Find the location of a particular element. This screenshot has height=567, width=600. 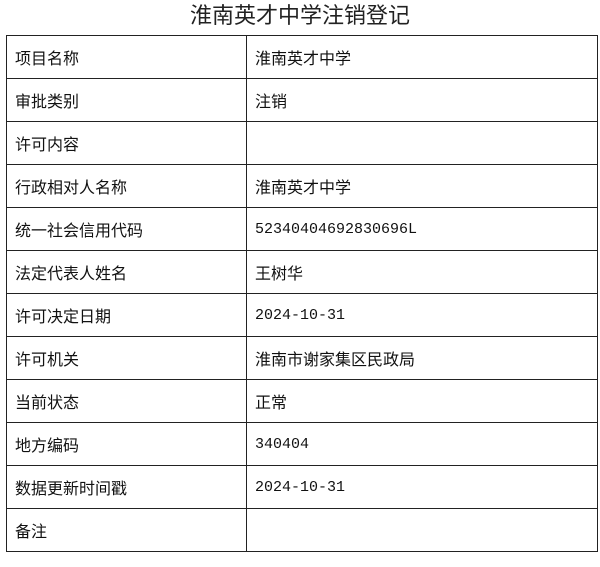

field-value: 正常 is located at coordinates (422, 401).